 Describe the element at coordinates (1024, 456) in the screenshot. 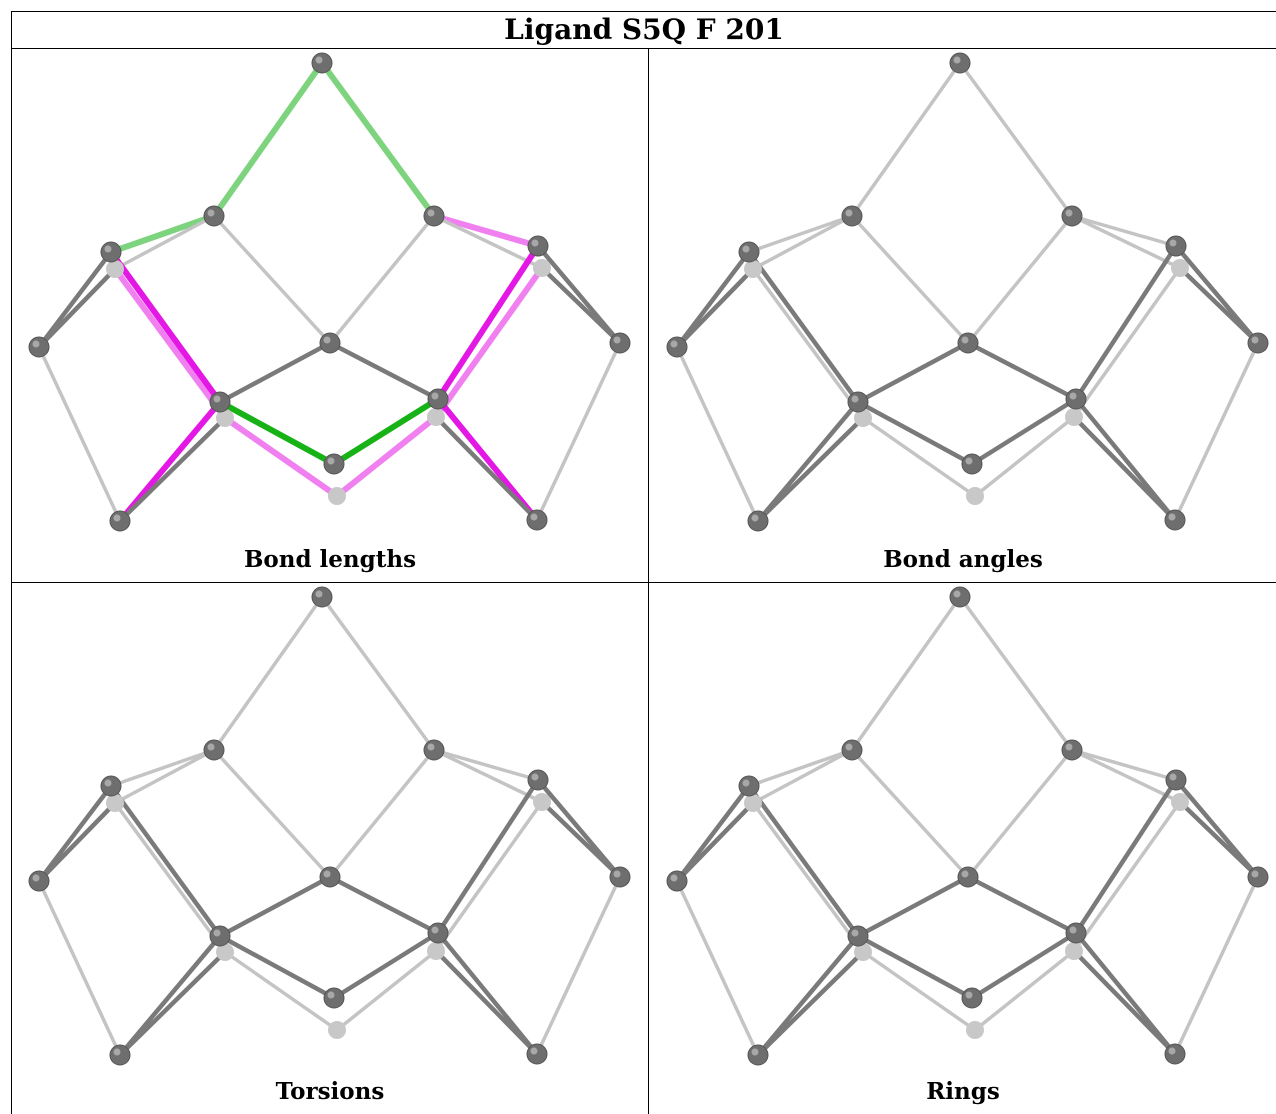

I see `bond-cr2-bot2` at that location.